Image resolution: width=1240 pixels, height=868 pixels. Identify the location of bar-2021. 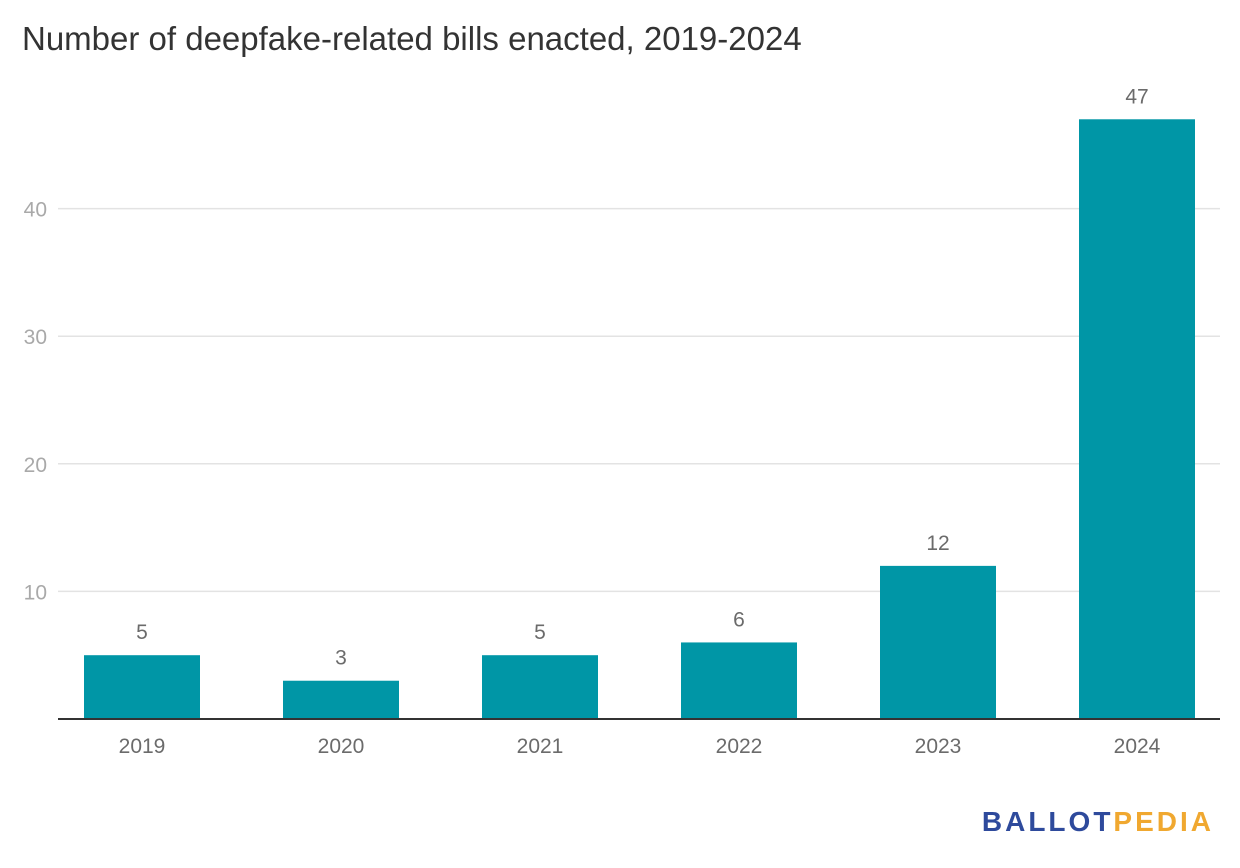
(540, 687).